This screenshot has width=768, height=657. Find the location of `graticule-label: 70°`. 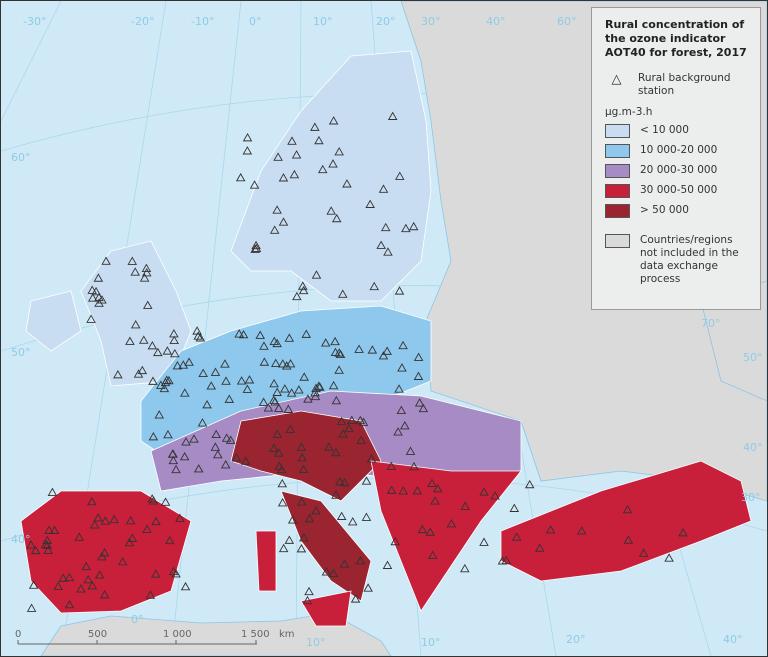

graticule-label: 70° is located at coordinates (711, 323).